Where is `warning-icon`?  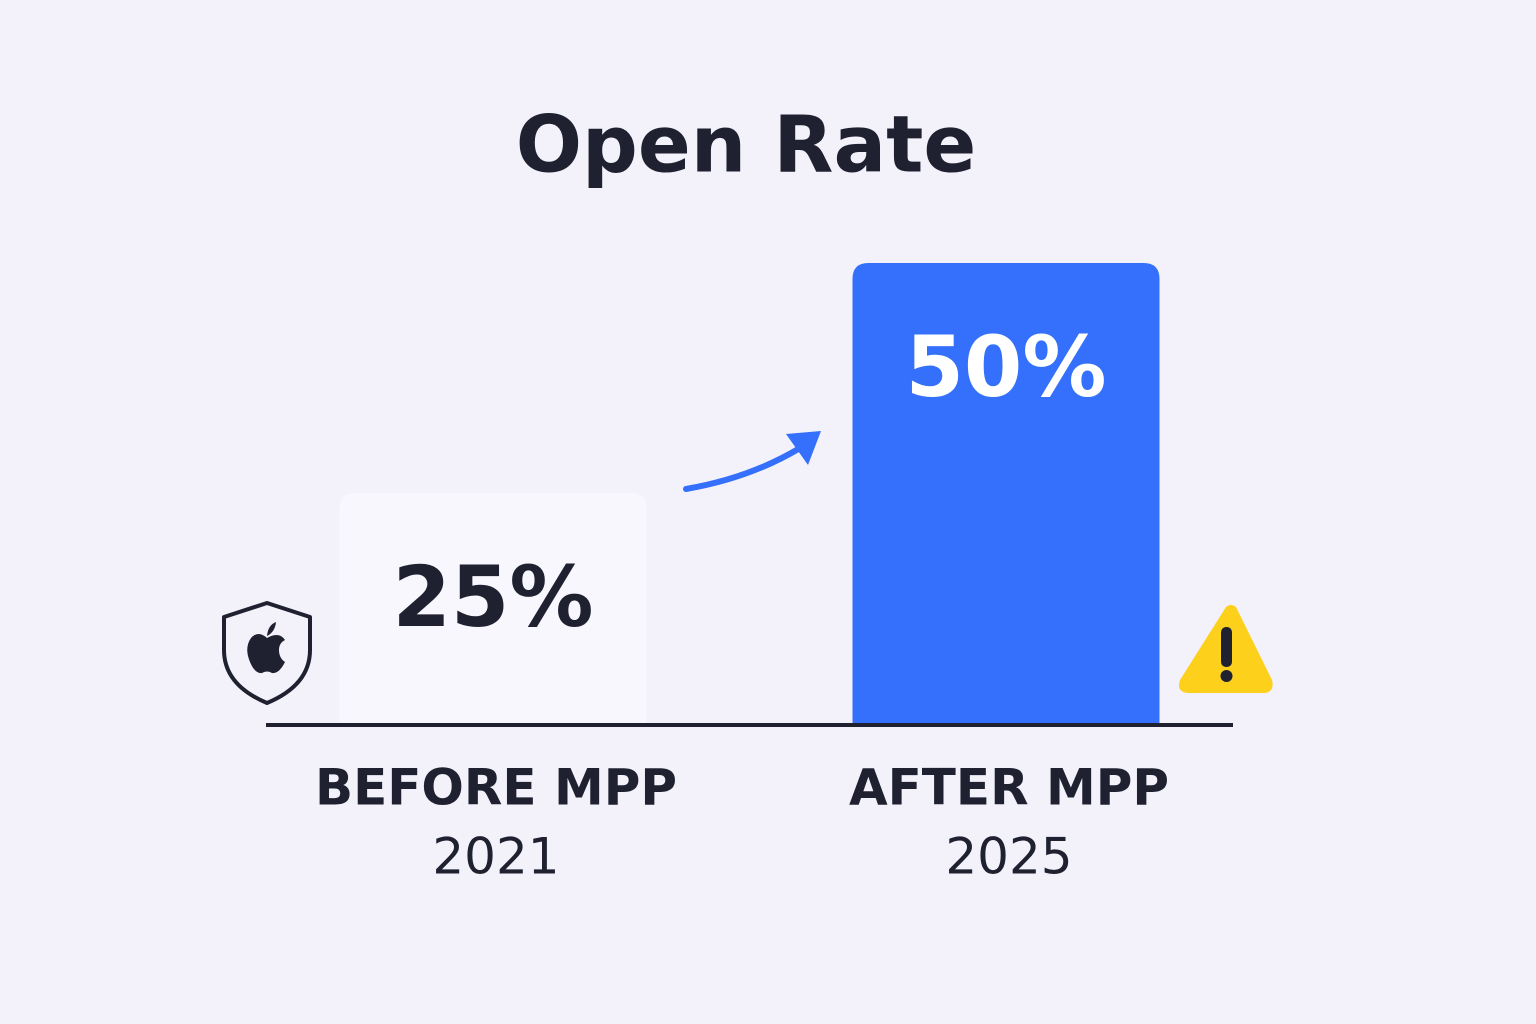 warning-icon is located at coordinates (1226, 649).